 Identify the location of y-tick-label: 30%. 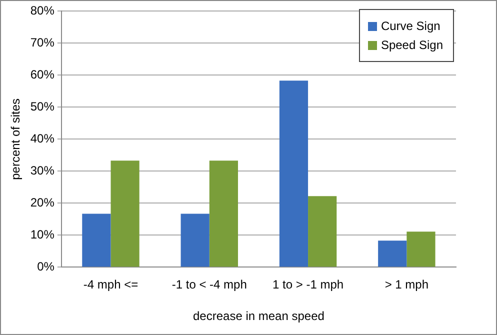
(42, 171).